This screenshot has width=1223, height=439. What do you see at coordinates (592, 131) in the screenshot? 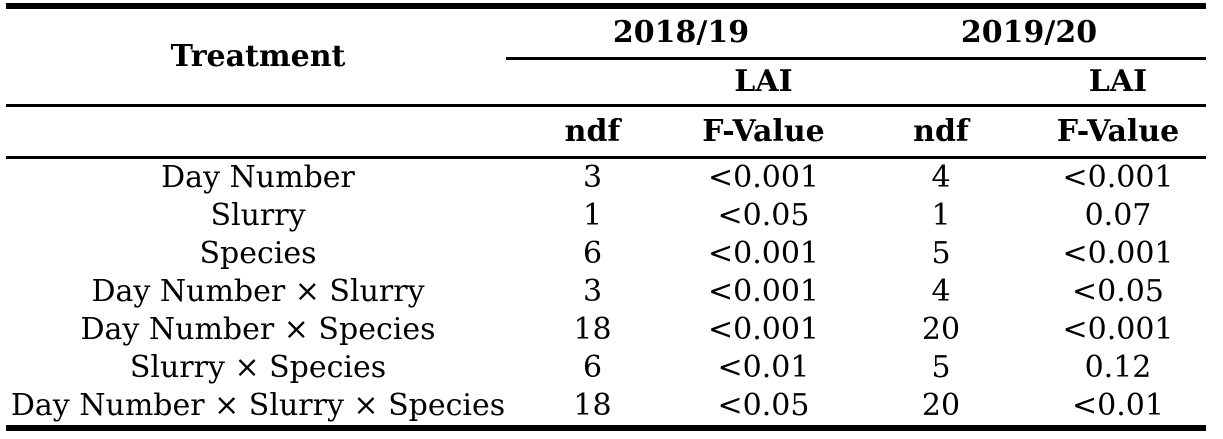
I see `stat-header-ndf-1: ndf` at bounding box center [592, 131].